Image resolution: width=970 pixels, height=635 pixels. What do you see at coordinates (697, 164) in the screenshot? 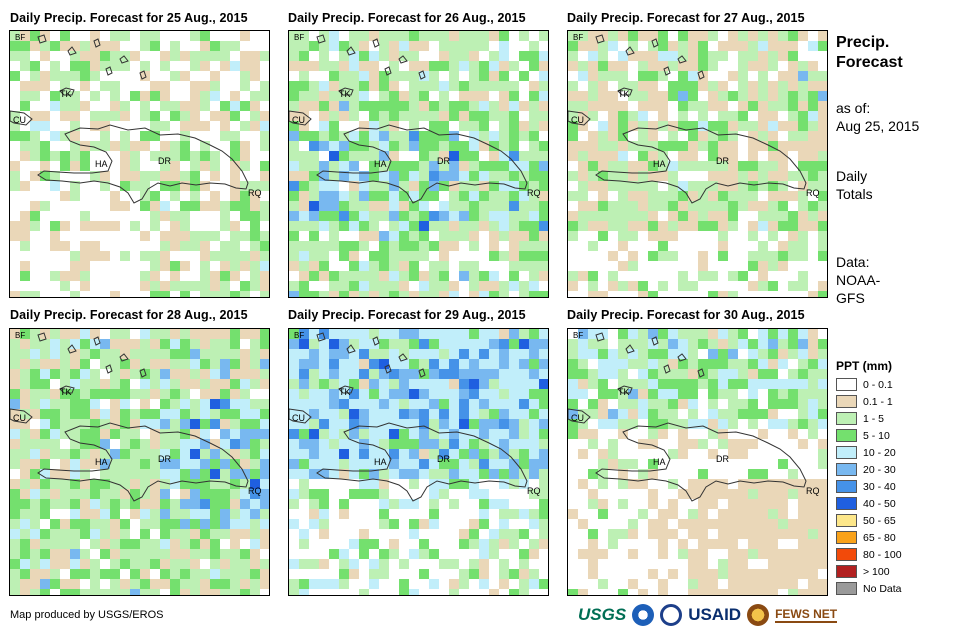
I see `forecast-map-3: BF TK CU HA DR RQ` at bounding box center [697, 164].